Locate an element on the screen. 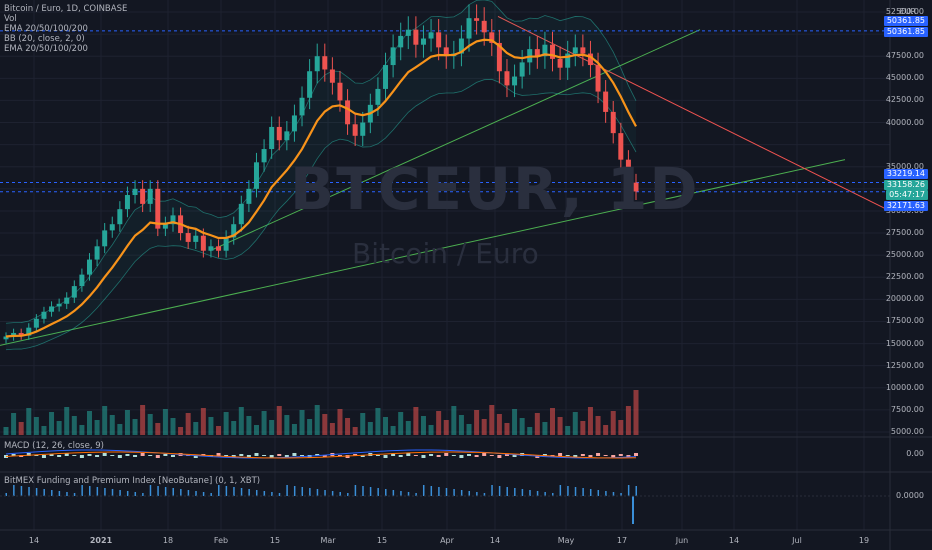 This screenshot has width=932, height=550. price-tick: 25000.00 is located at coordinates (904, 255).